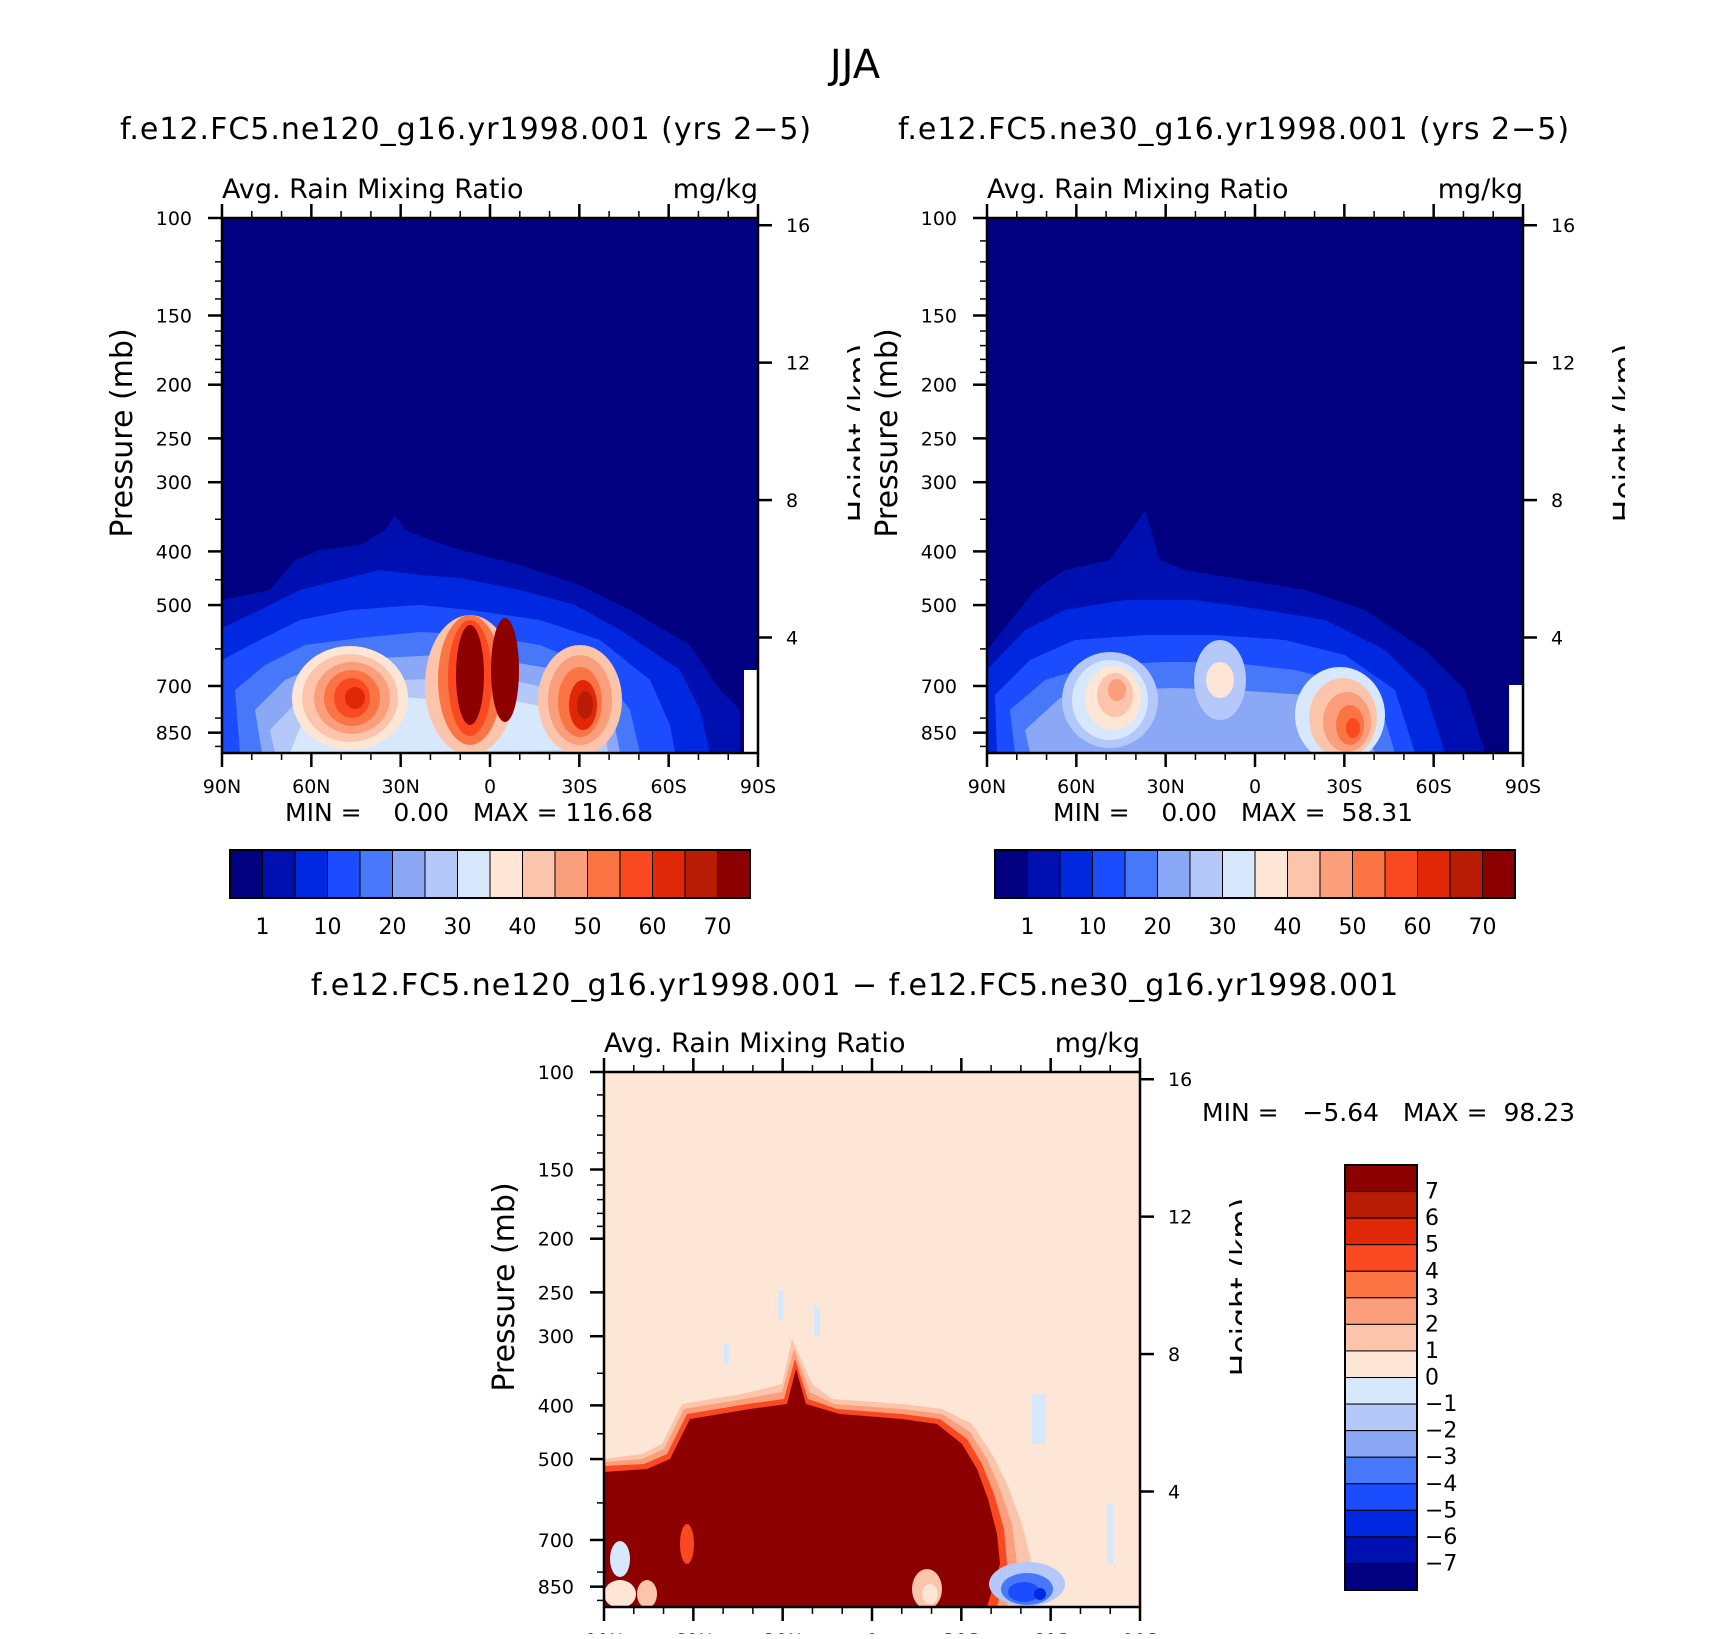  I want to click on colorbar-label: 70, so click(1483, 927).